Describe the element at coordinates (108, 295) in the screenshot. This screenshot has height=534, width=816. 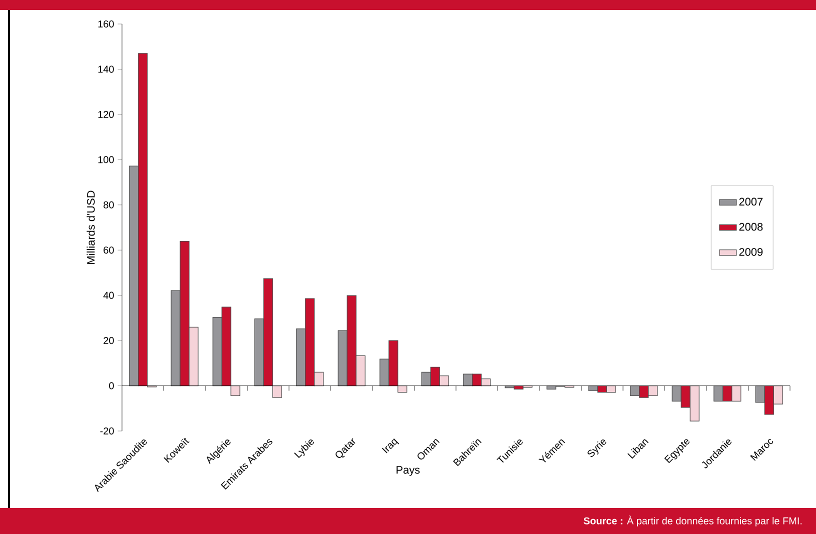
I see `y-tick-label: 40` at that location.